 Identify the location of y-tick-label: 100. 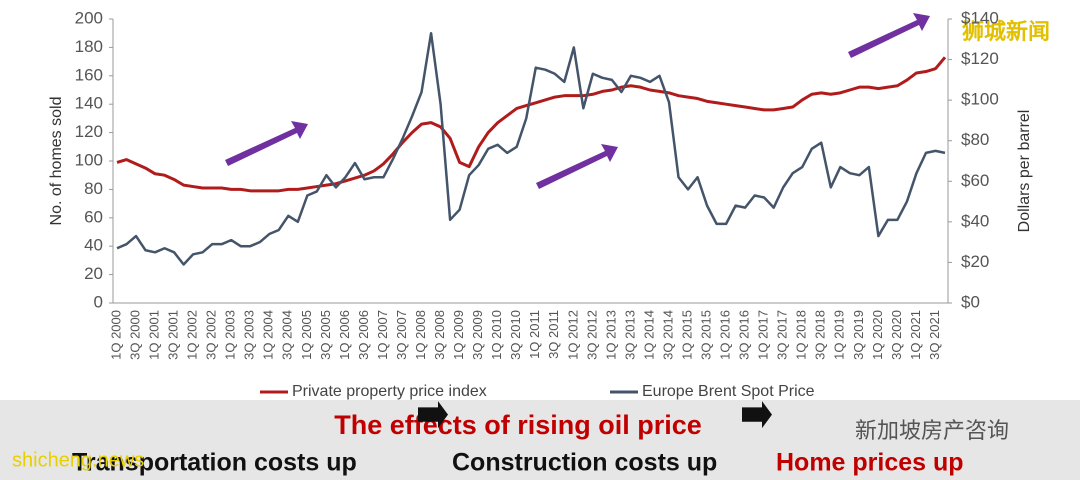
(89, 159).